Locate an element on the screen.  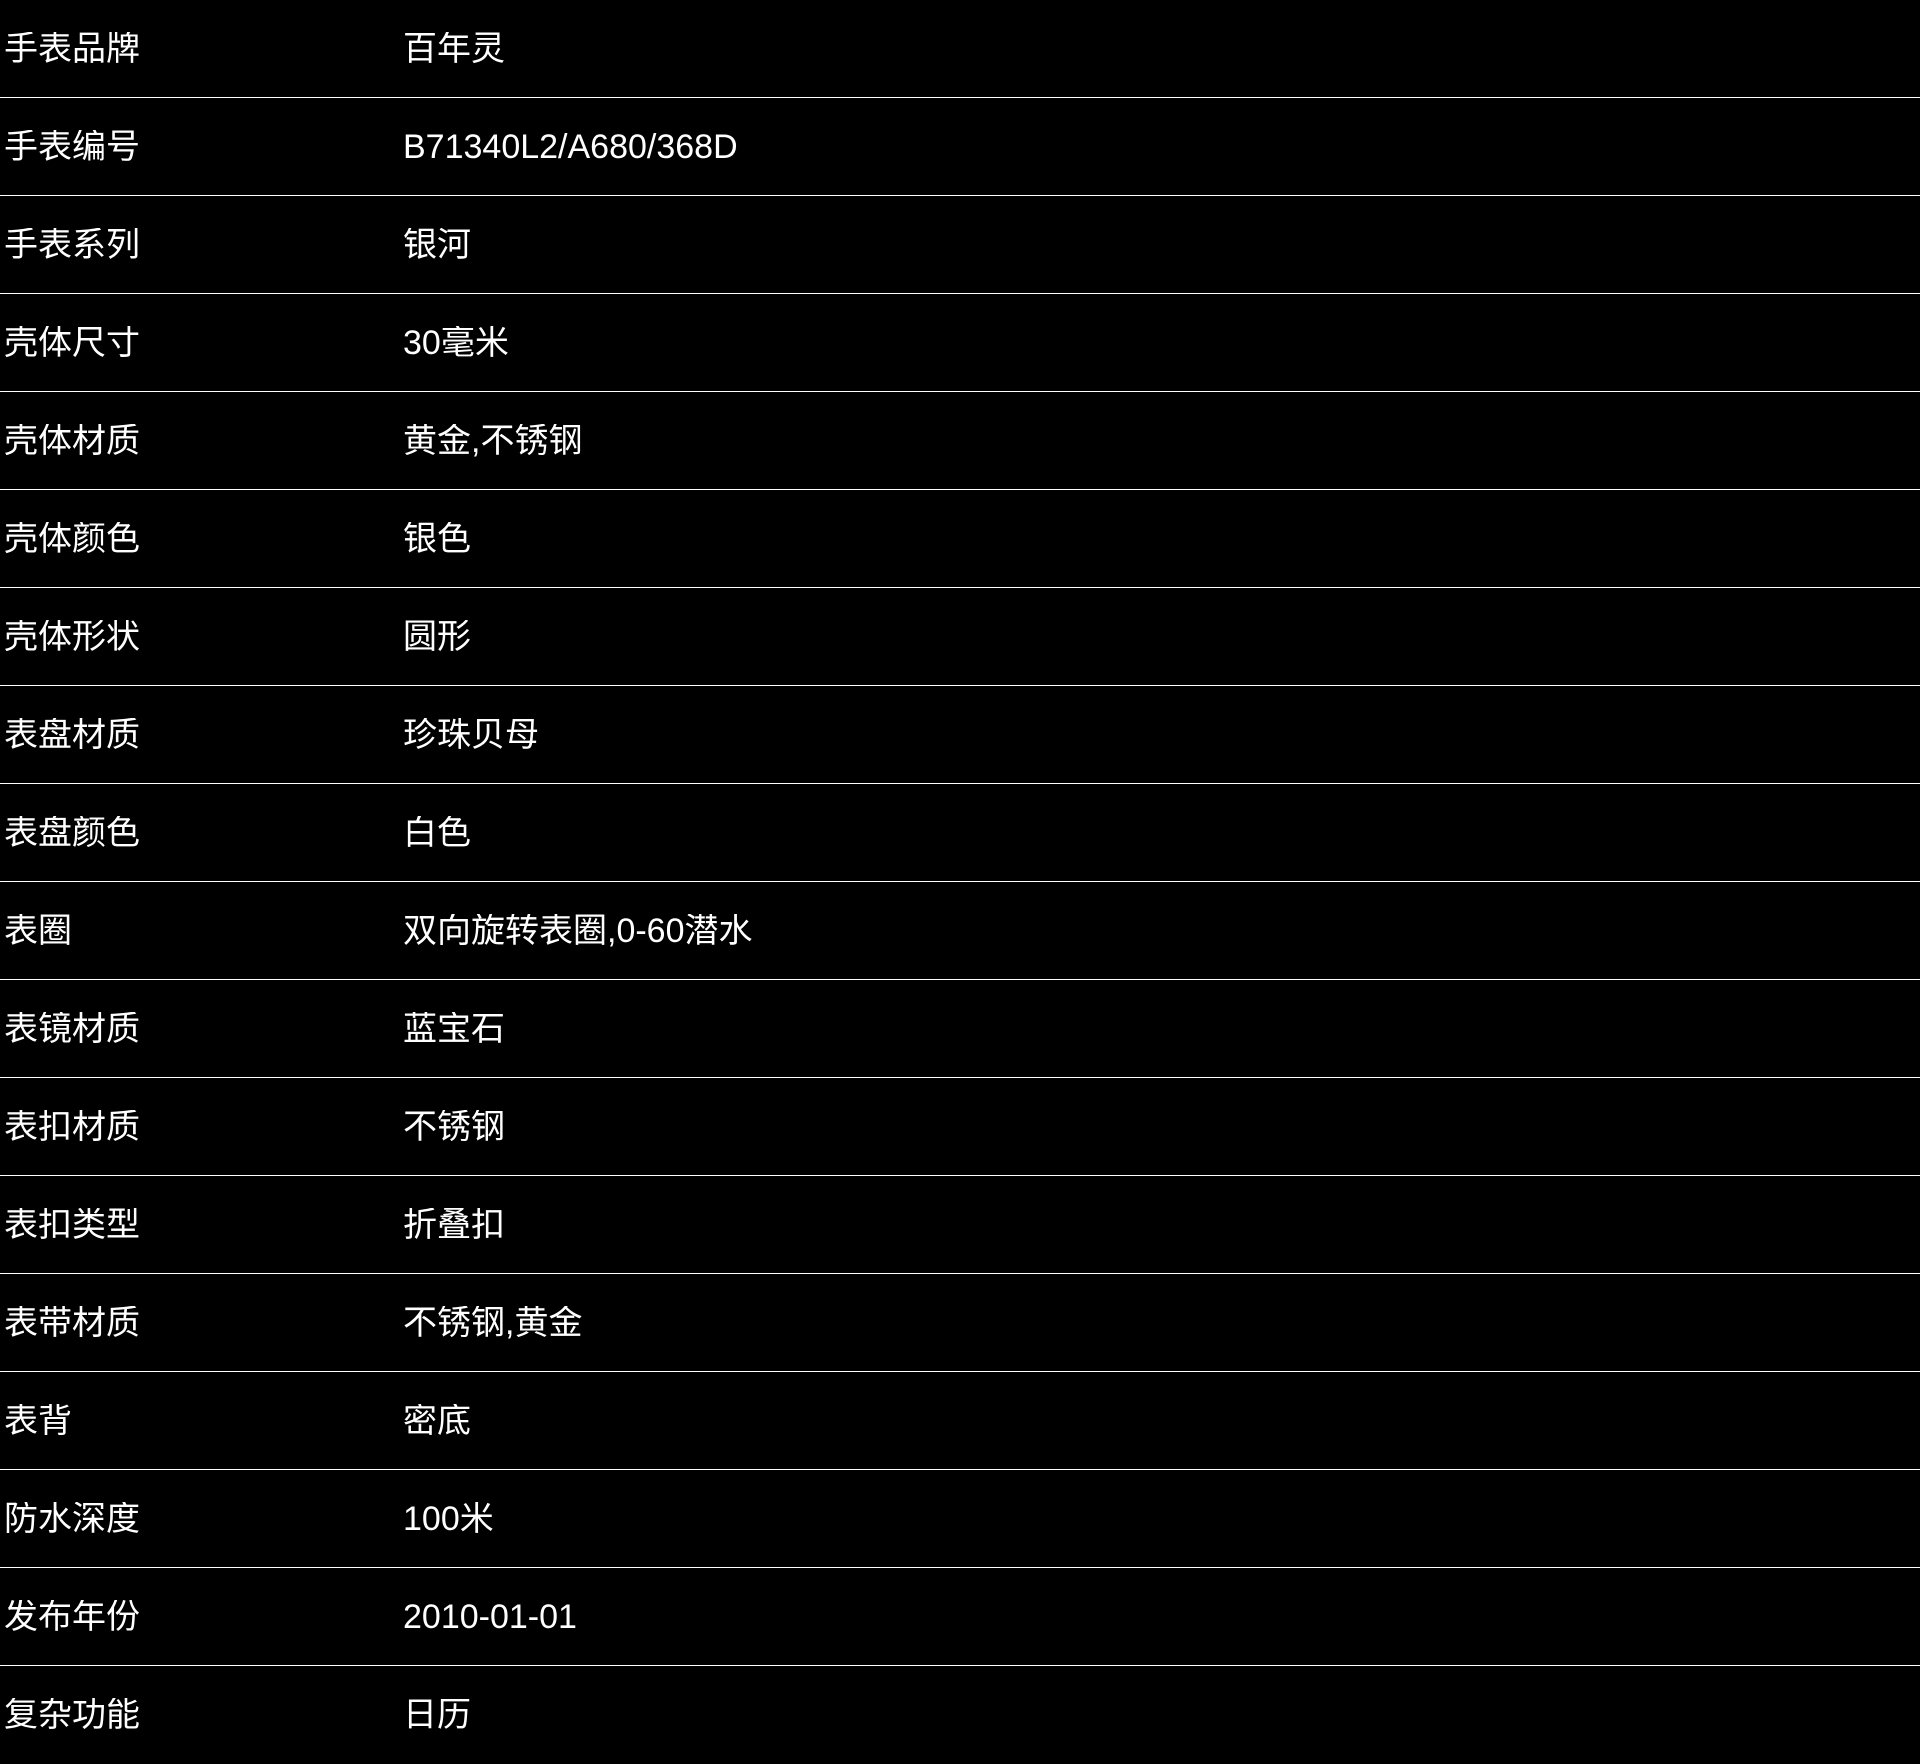
spec-value: 白色 is located at coordinates (437, 832).